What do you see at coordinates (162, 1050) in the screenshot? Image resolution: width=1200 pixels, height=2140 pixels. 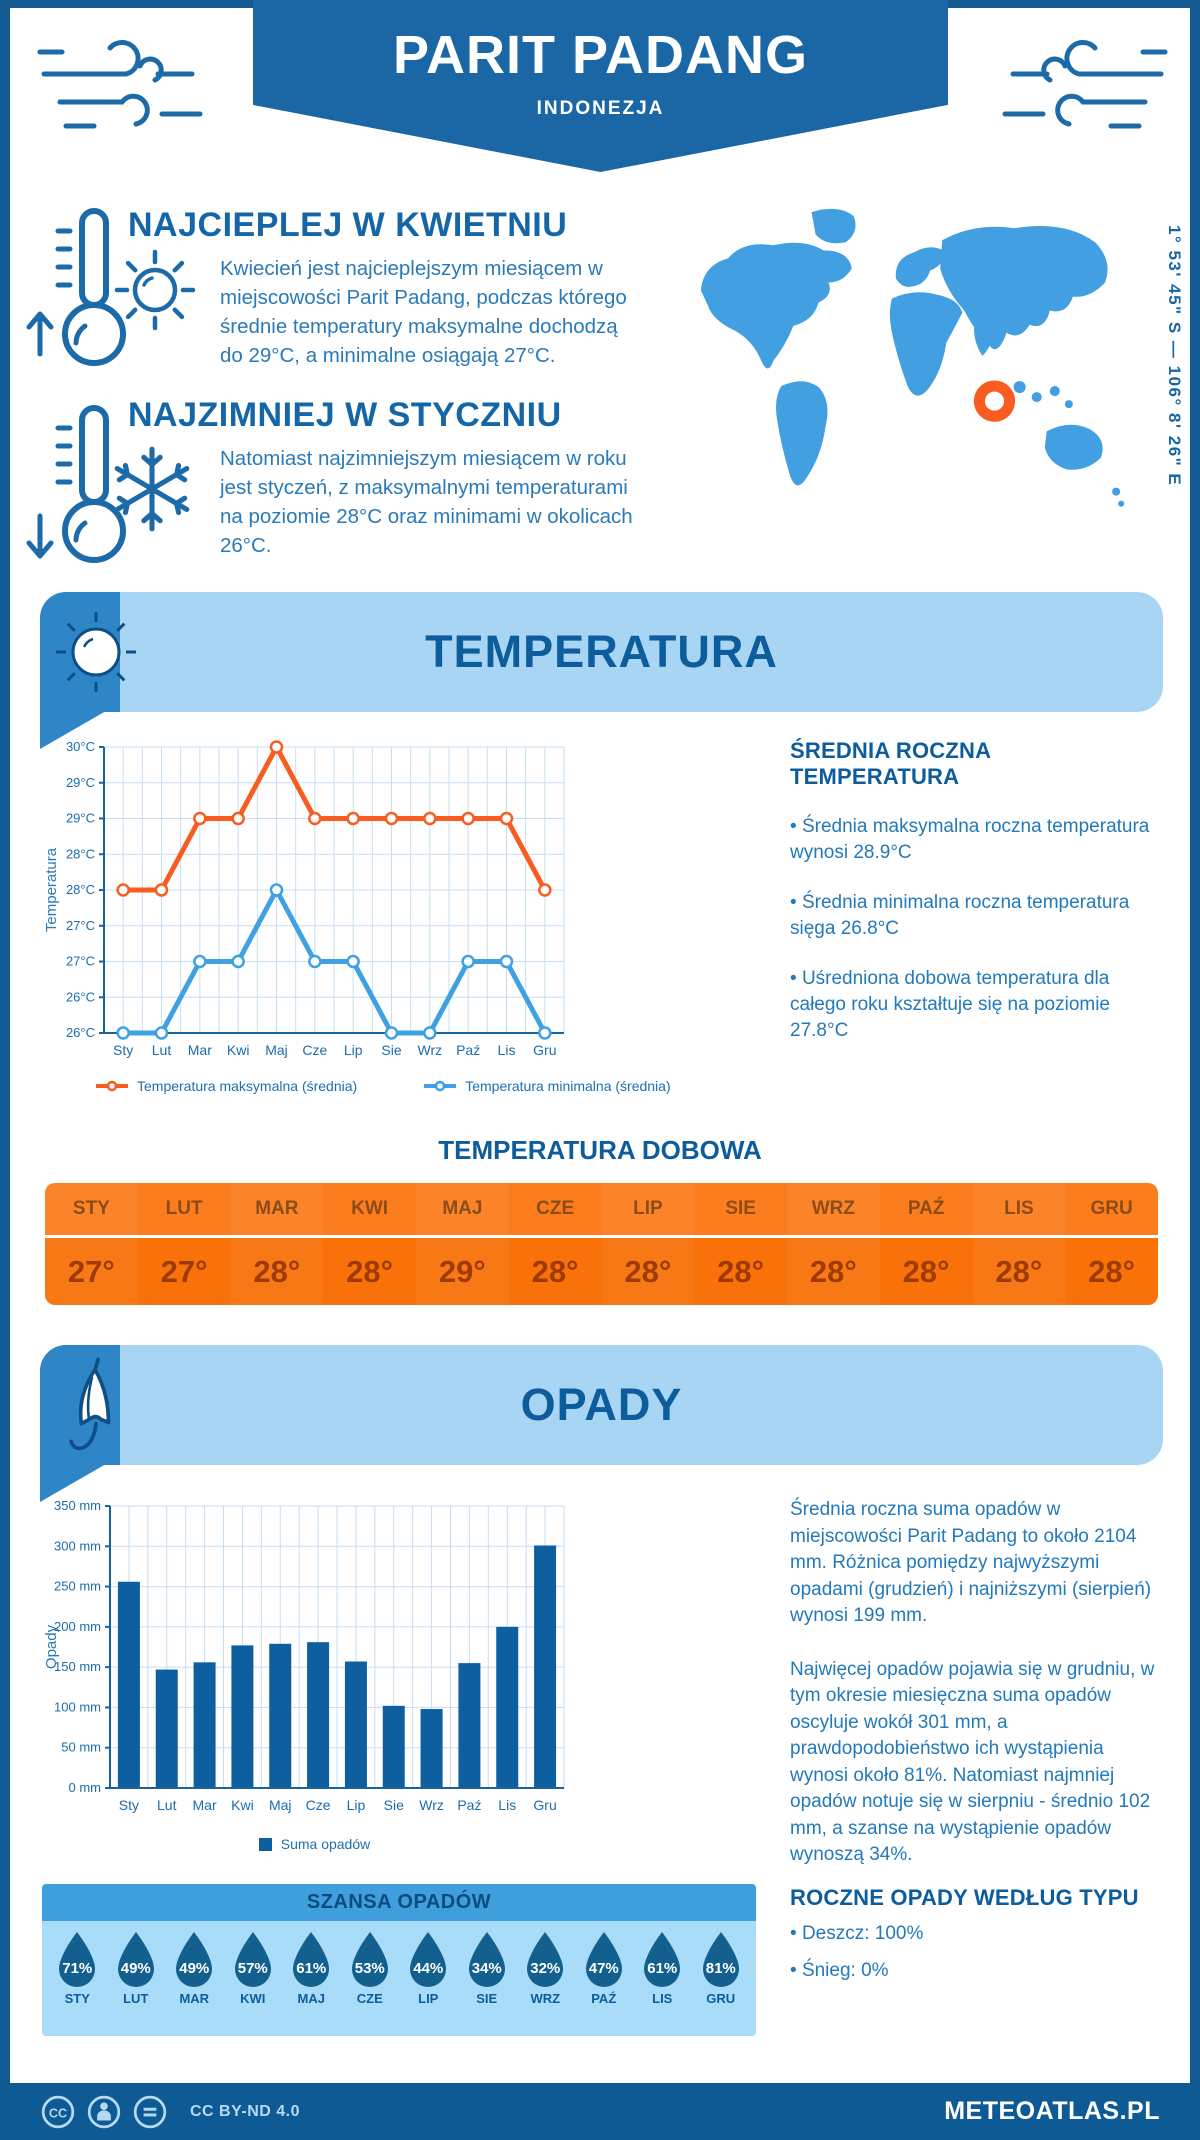 I see `x-tick-label: Lut` at bounding box center [162, 1050].